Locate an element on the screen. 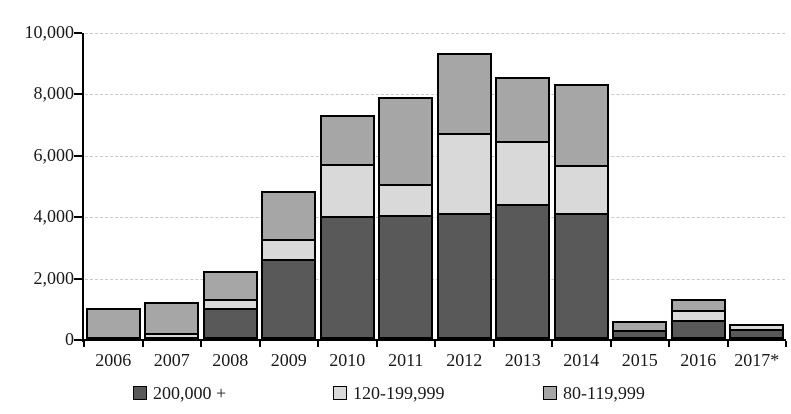 The width and height of the screenshot is (791, 414). bar-segment-2016-200,000 + is located at coordinates (698, 329).